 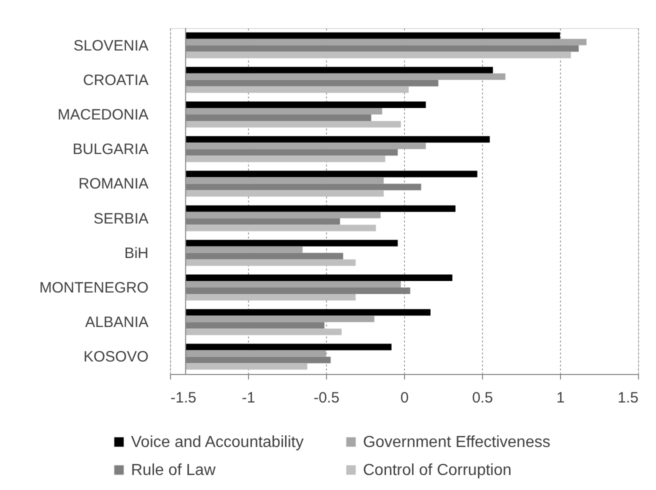 I want to click on legend-label: Control of Corruption, so click(x=437, y=470).